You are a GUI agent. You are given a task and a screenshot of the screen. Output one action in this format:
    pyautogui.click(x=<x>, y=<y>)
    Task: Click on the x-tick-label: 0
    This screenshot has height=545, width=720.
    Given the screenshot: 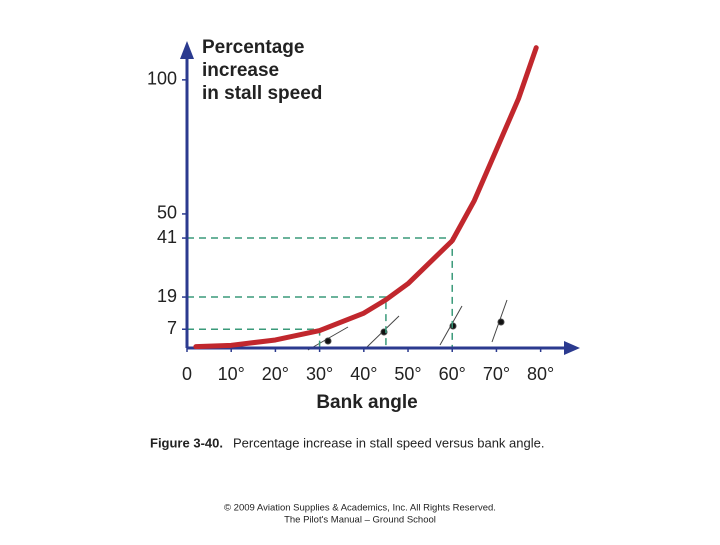 What is the action you would take?
    pyautogui.click(x=187, y=374)
    